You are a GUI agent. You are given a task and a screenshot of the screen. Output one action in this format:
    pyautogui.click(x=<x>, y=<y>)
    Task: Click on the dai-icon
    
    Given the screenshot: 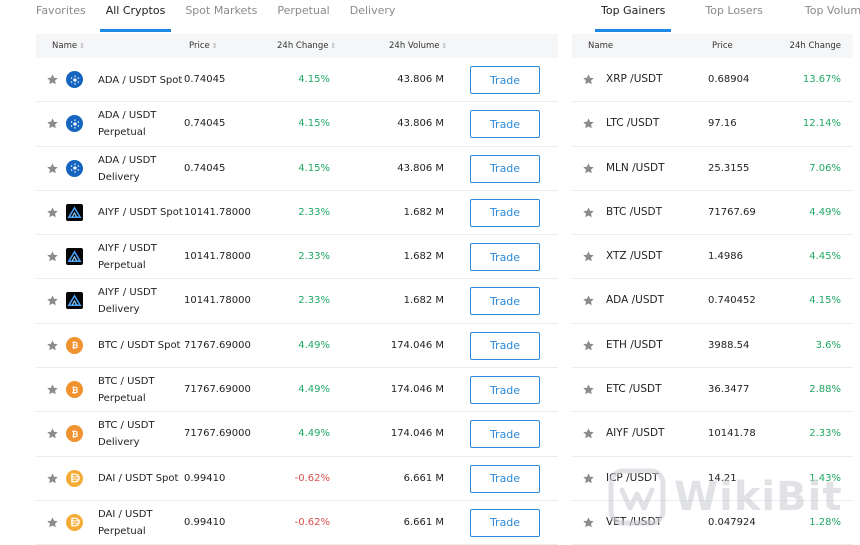 What is the action you would take?
    pyautogui.click(x=74, y=478)
    